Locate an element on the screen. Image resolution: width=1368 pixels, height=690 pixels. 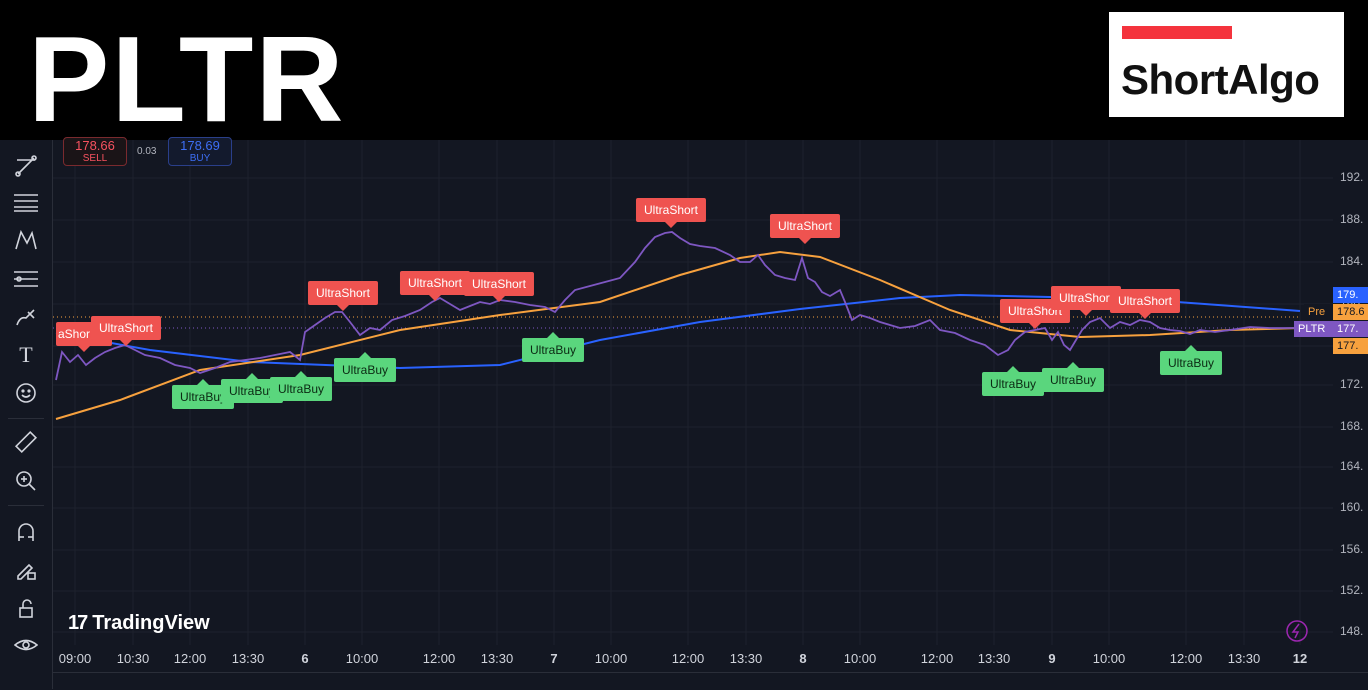
logo-red-bar is located at coordinates (1177, 32).